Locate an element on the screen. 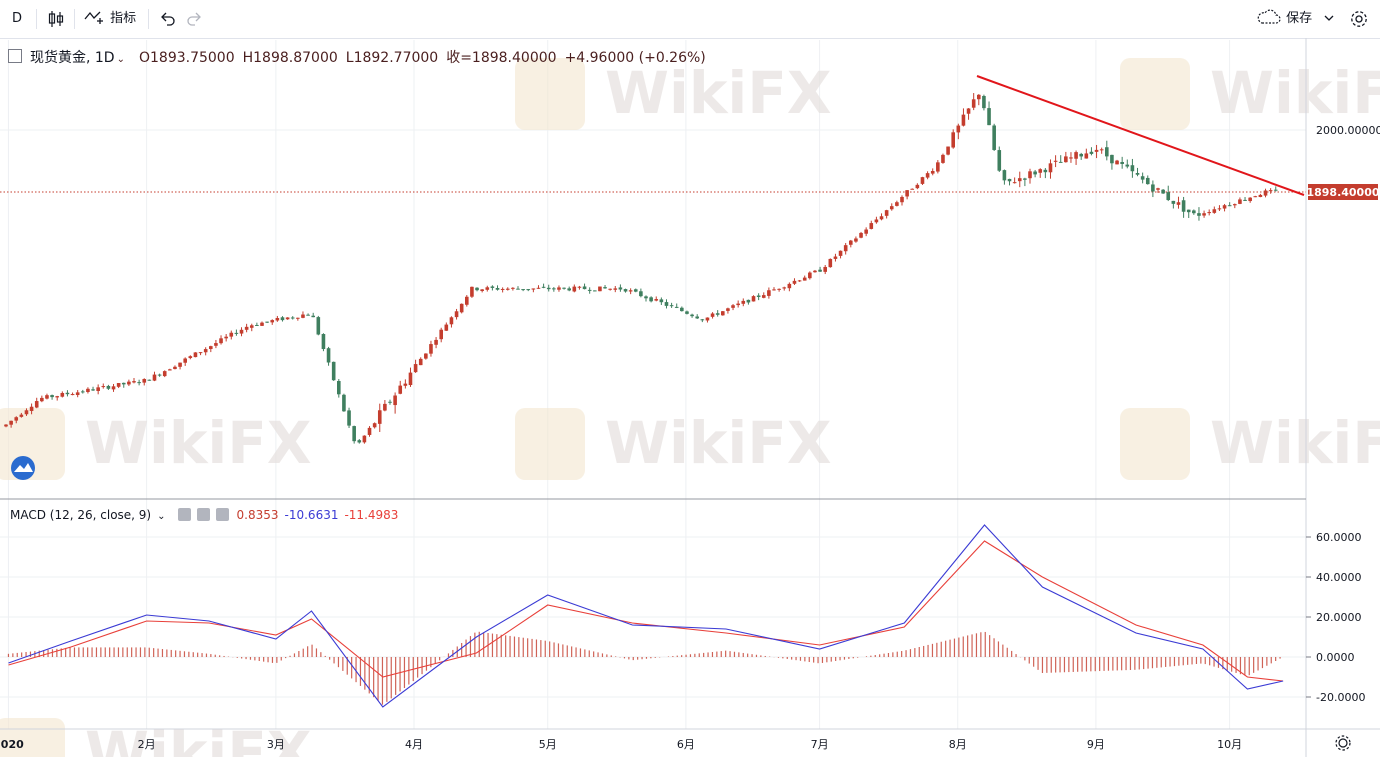  settings-icon is located at coordinates (203, 514).